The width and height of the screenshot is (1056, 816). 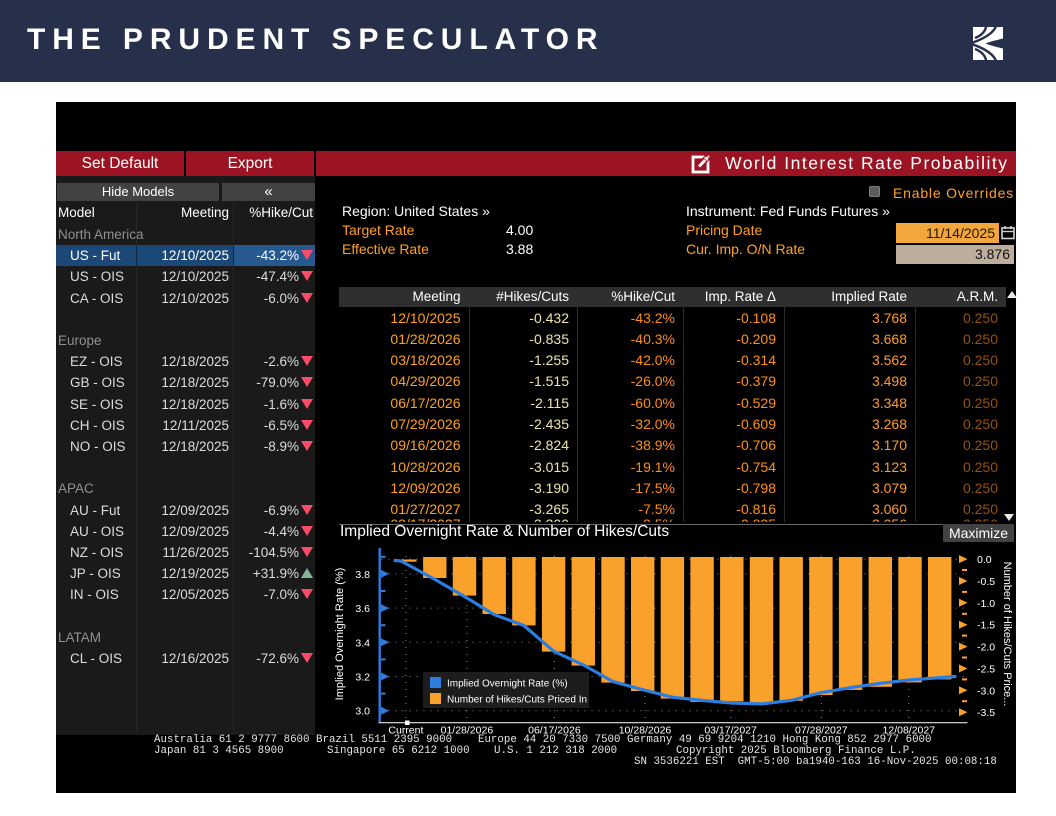 What do you see at coordinates (986, 691) in the screenshot?
I see `svg-text: -3.0` at bounding box center [986, 691].